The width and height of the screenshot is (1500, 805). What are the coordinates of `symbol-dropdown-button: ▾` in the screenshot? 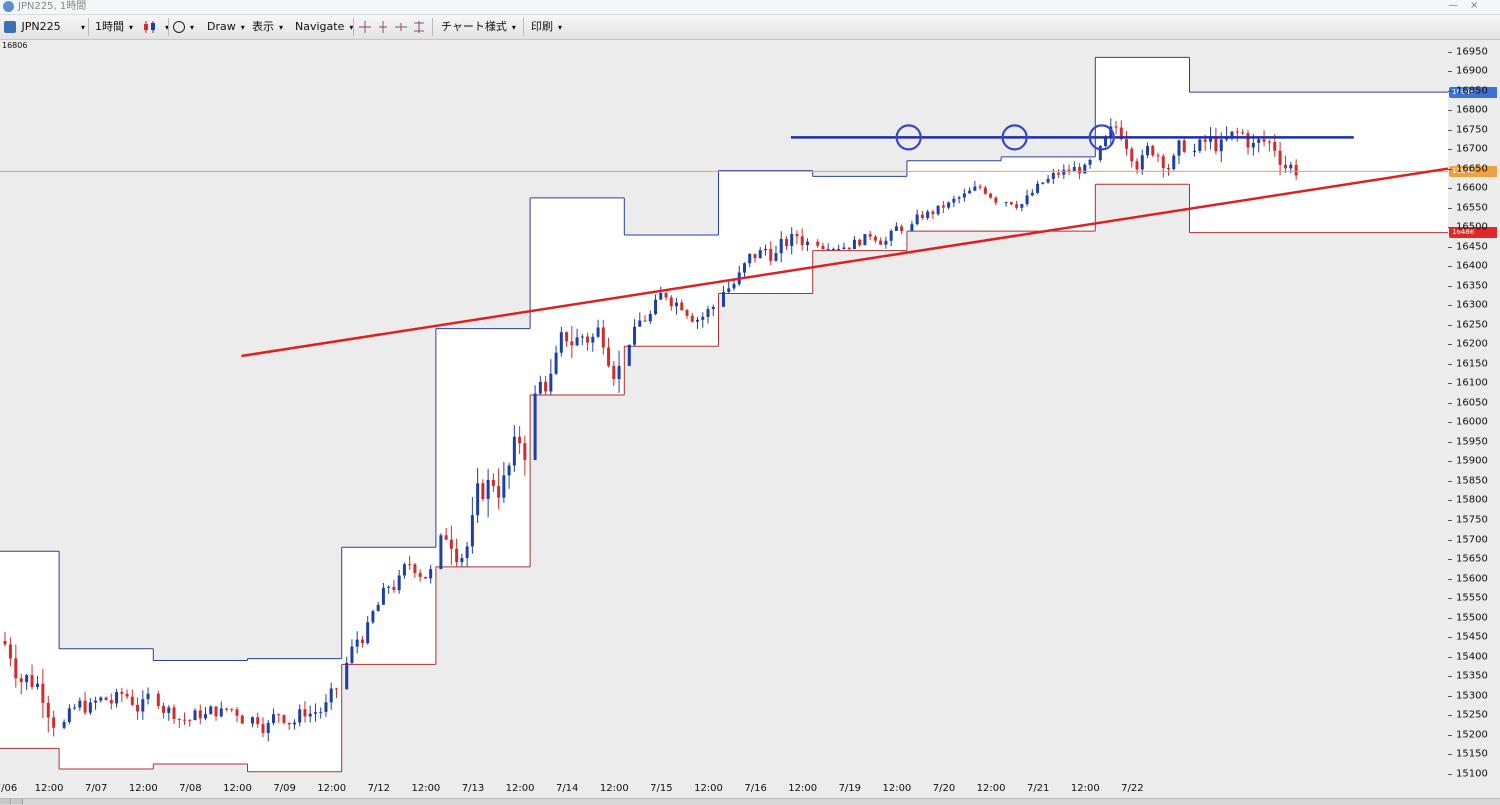 It's located at (80, 27).